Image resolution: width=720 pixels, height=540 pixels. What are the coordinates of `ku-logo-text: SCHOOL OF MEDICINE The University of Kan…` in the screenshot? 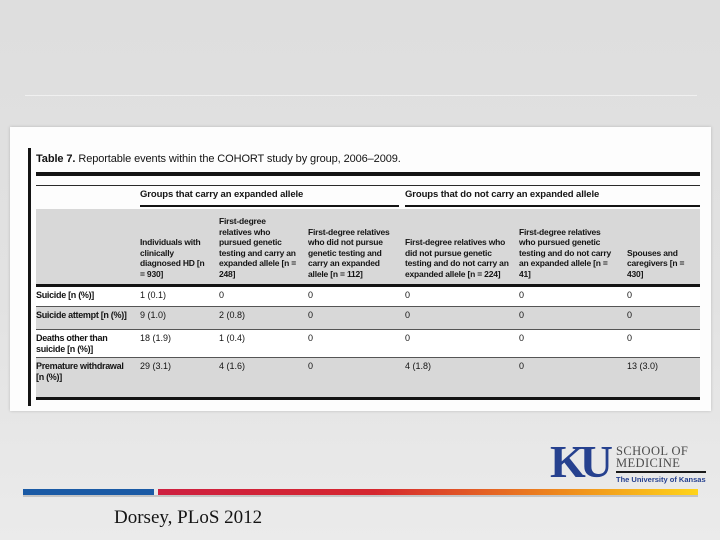 It's located at (661, 464).